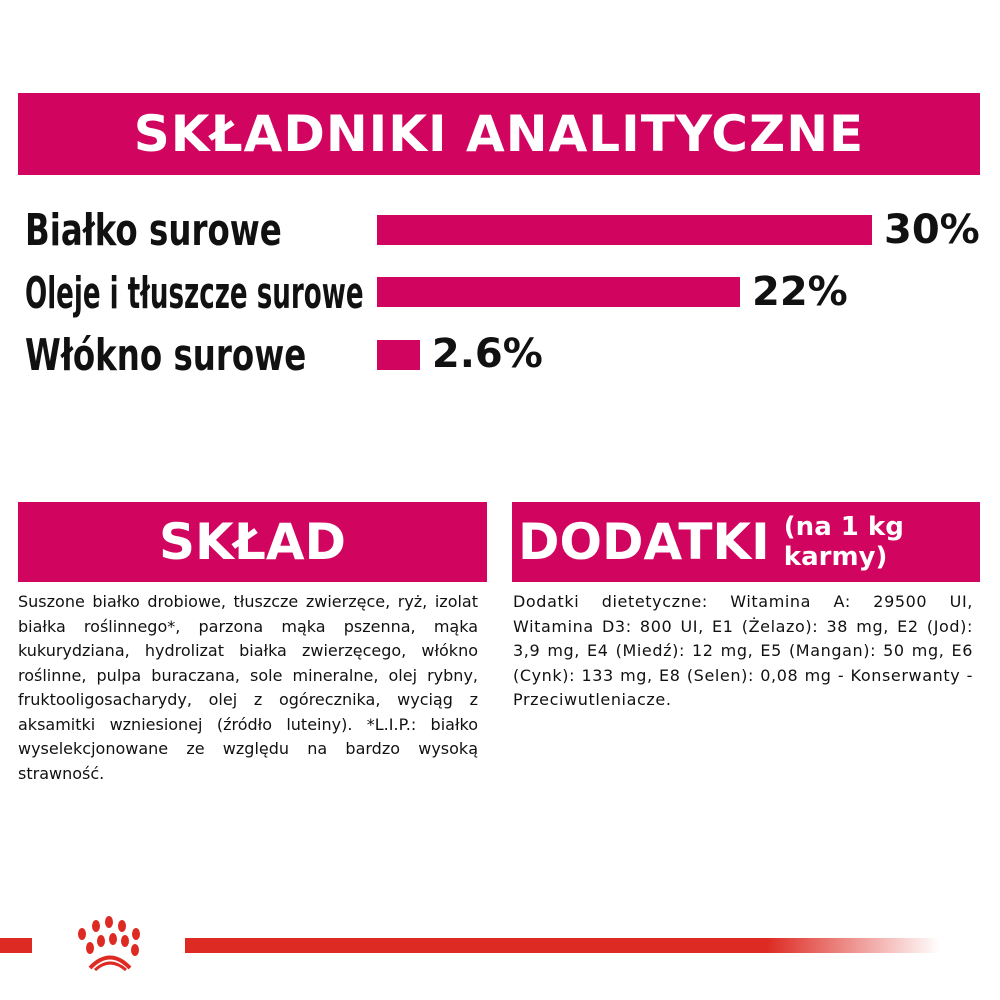  Describe the element at coordinates (644, 542) in the screenshot. I see `additives-title: DODATKI` at that location.